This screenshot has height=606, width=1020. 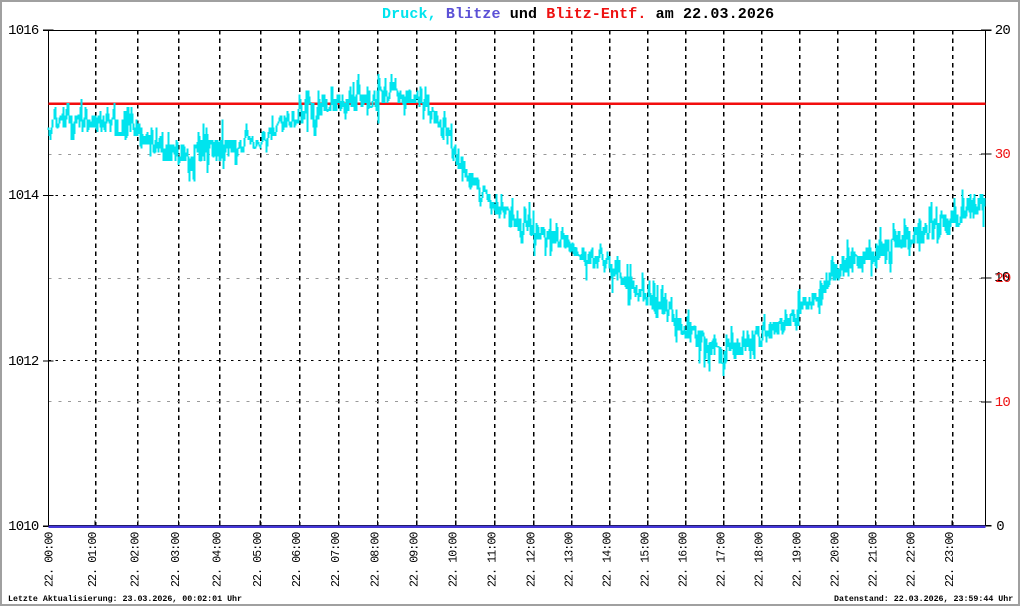 What do you see at coordinates (911, 559) in the screenshot?
I see `svg-text: 22. 22:00` at bounding box center [911, 559].